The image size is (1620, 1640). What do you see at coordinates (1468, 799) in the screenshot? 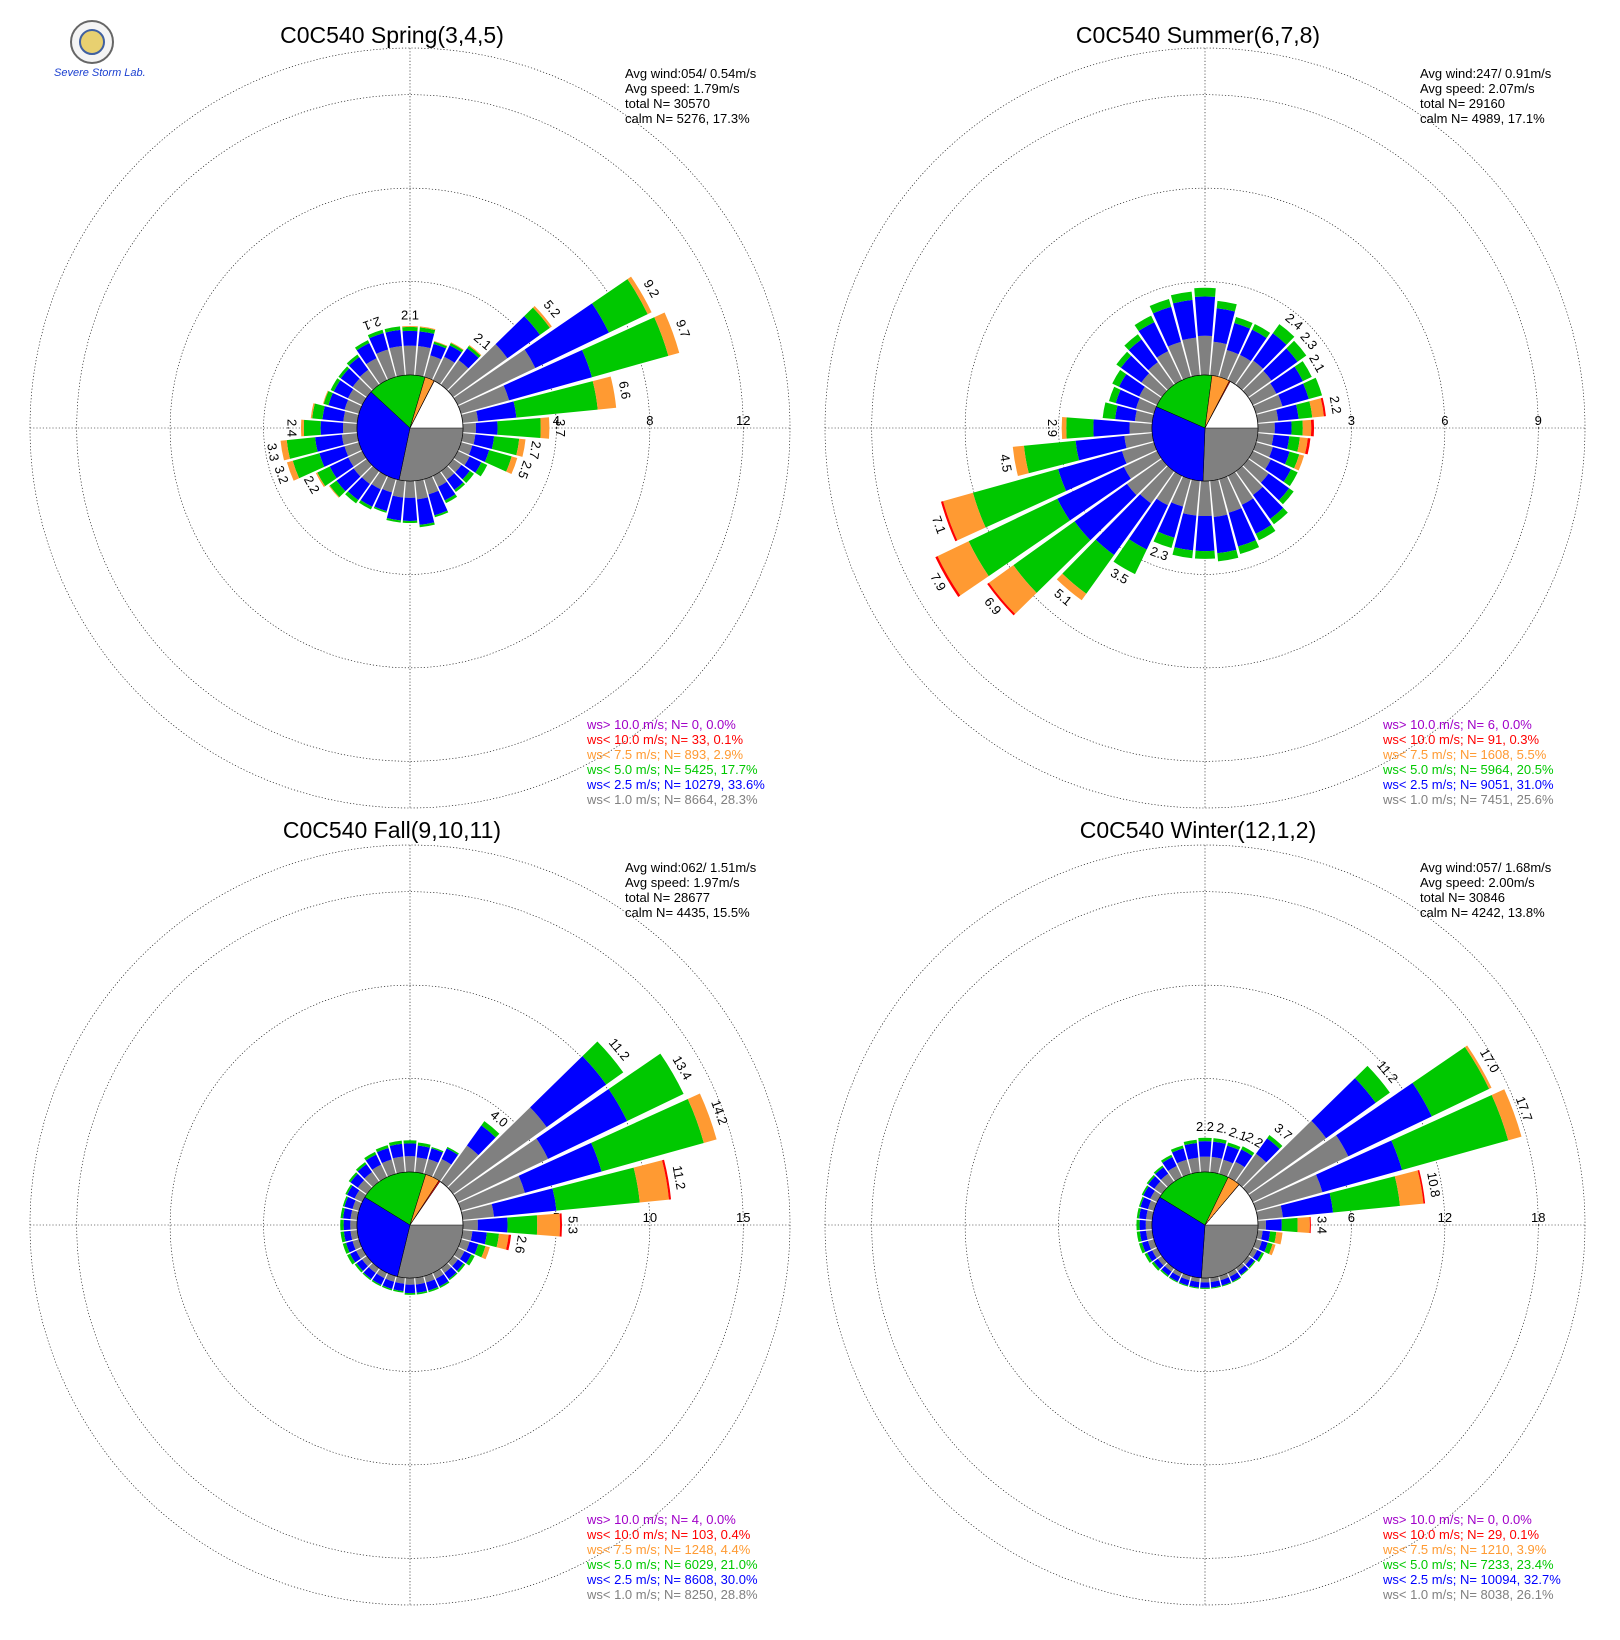
I see `legend-entry: ws< 1.0 m/s; N= 7451, 25.6%` at bounding box center [1468, 799].